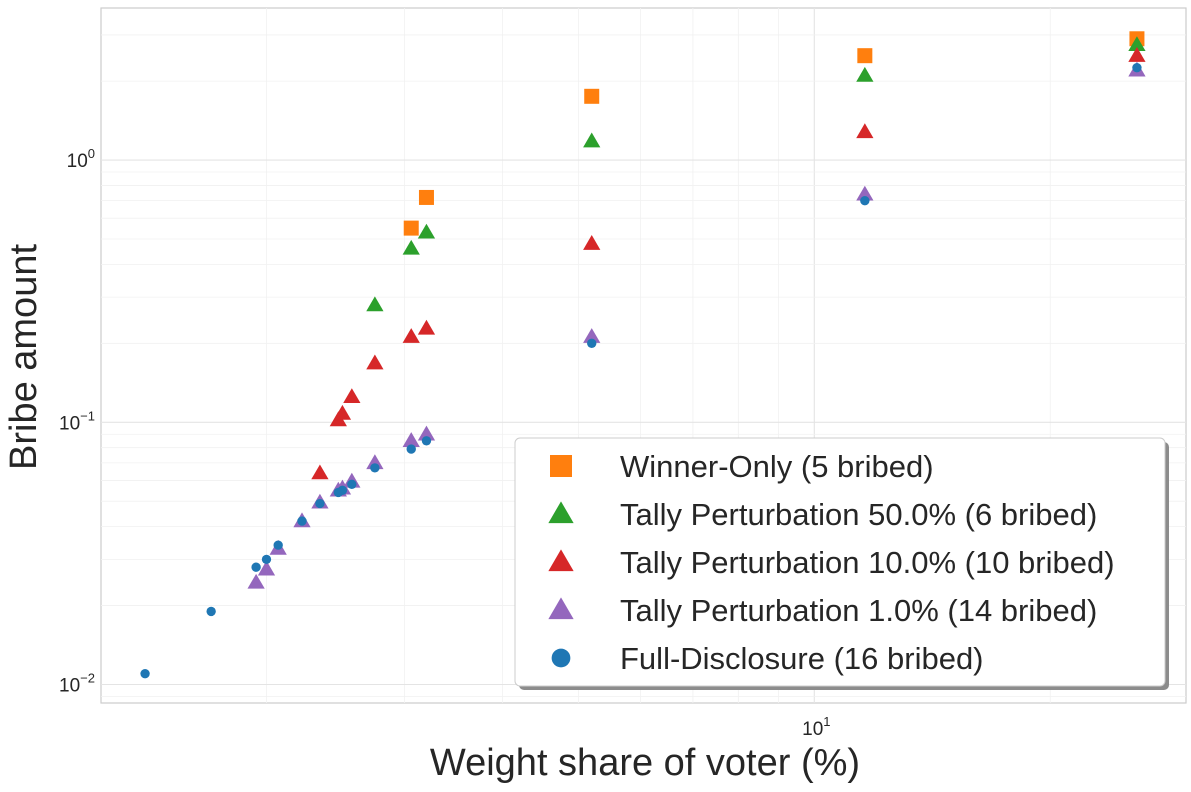 The width and height of the screenshot is (1191, 792). Describe the element at coordinates (867, 562) in the screenshot. I see `legend-label: Tally Perturbation 10.0% (10 bribed)` at that location.